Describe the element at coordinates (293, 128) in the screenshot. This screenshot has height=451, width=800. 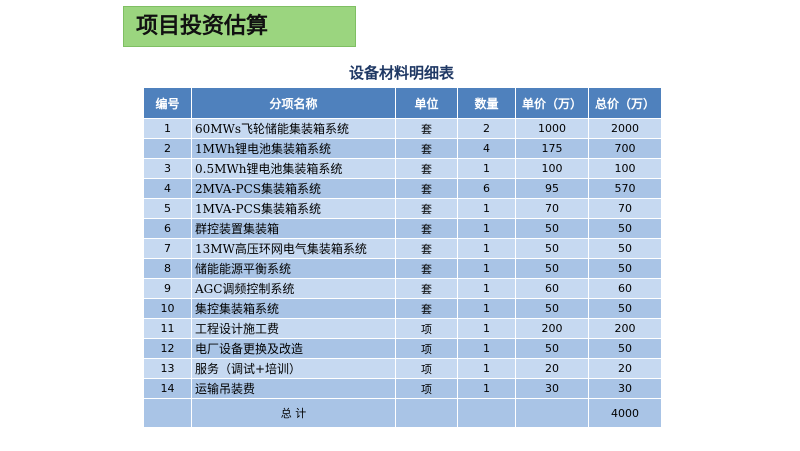
I see `table-cell: 60MWs飞轮储能集装箱系统` at that location.